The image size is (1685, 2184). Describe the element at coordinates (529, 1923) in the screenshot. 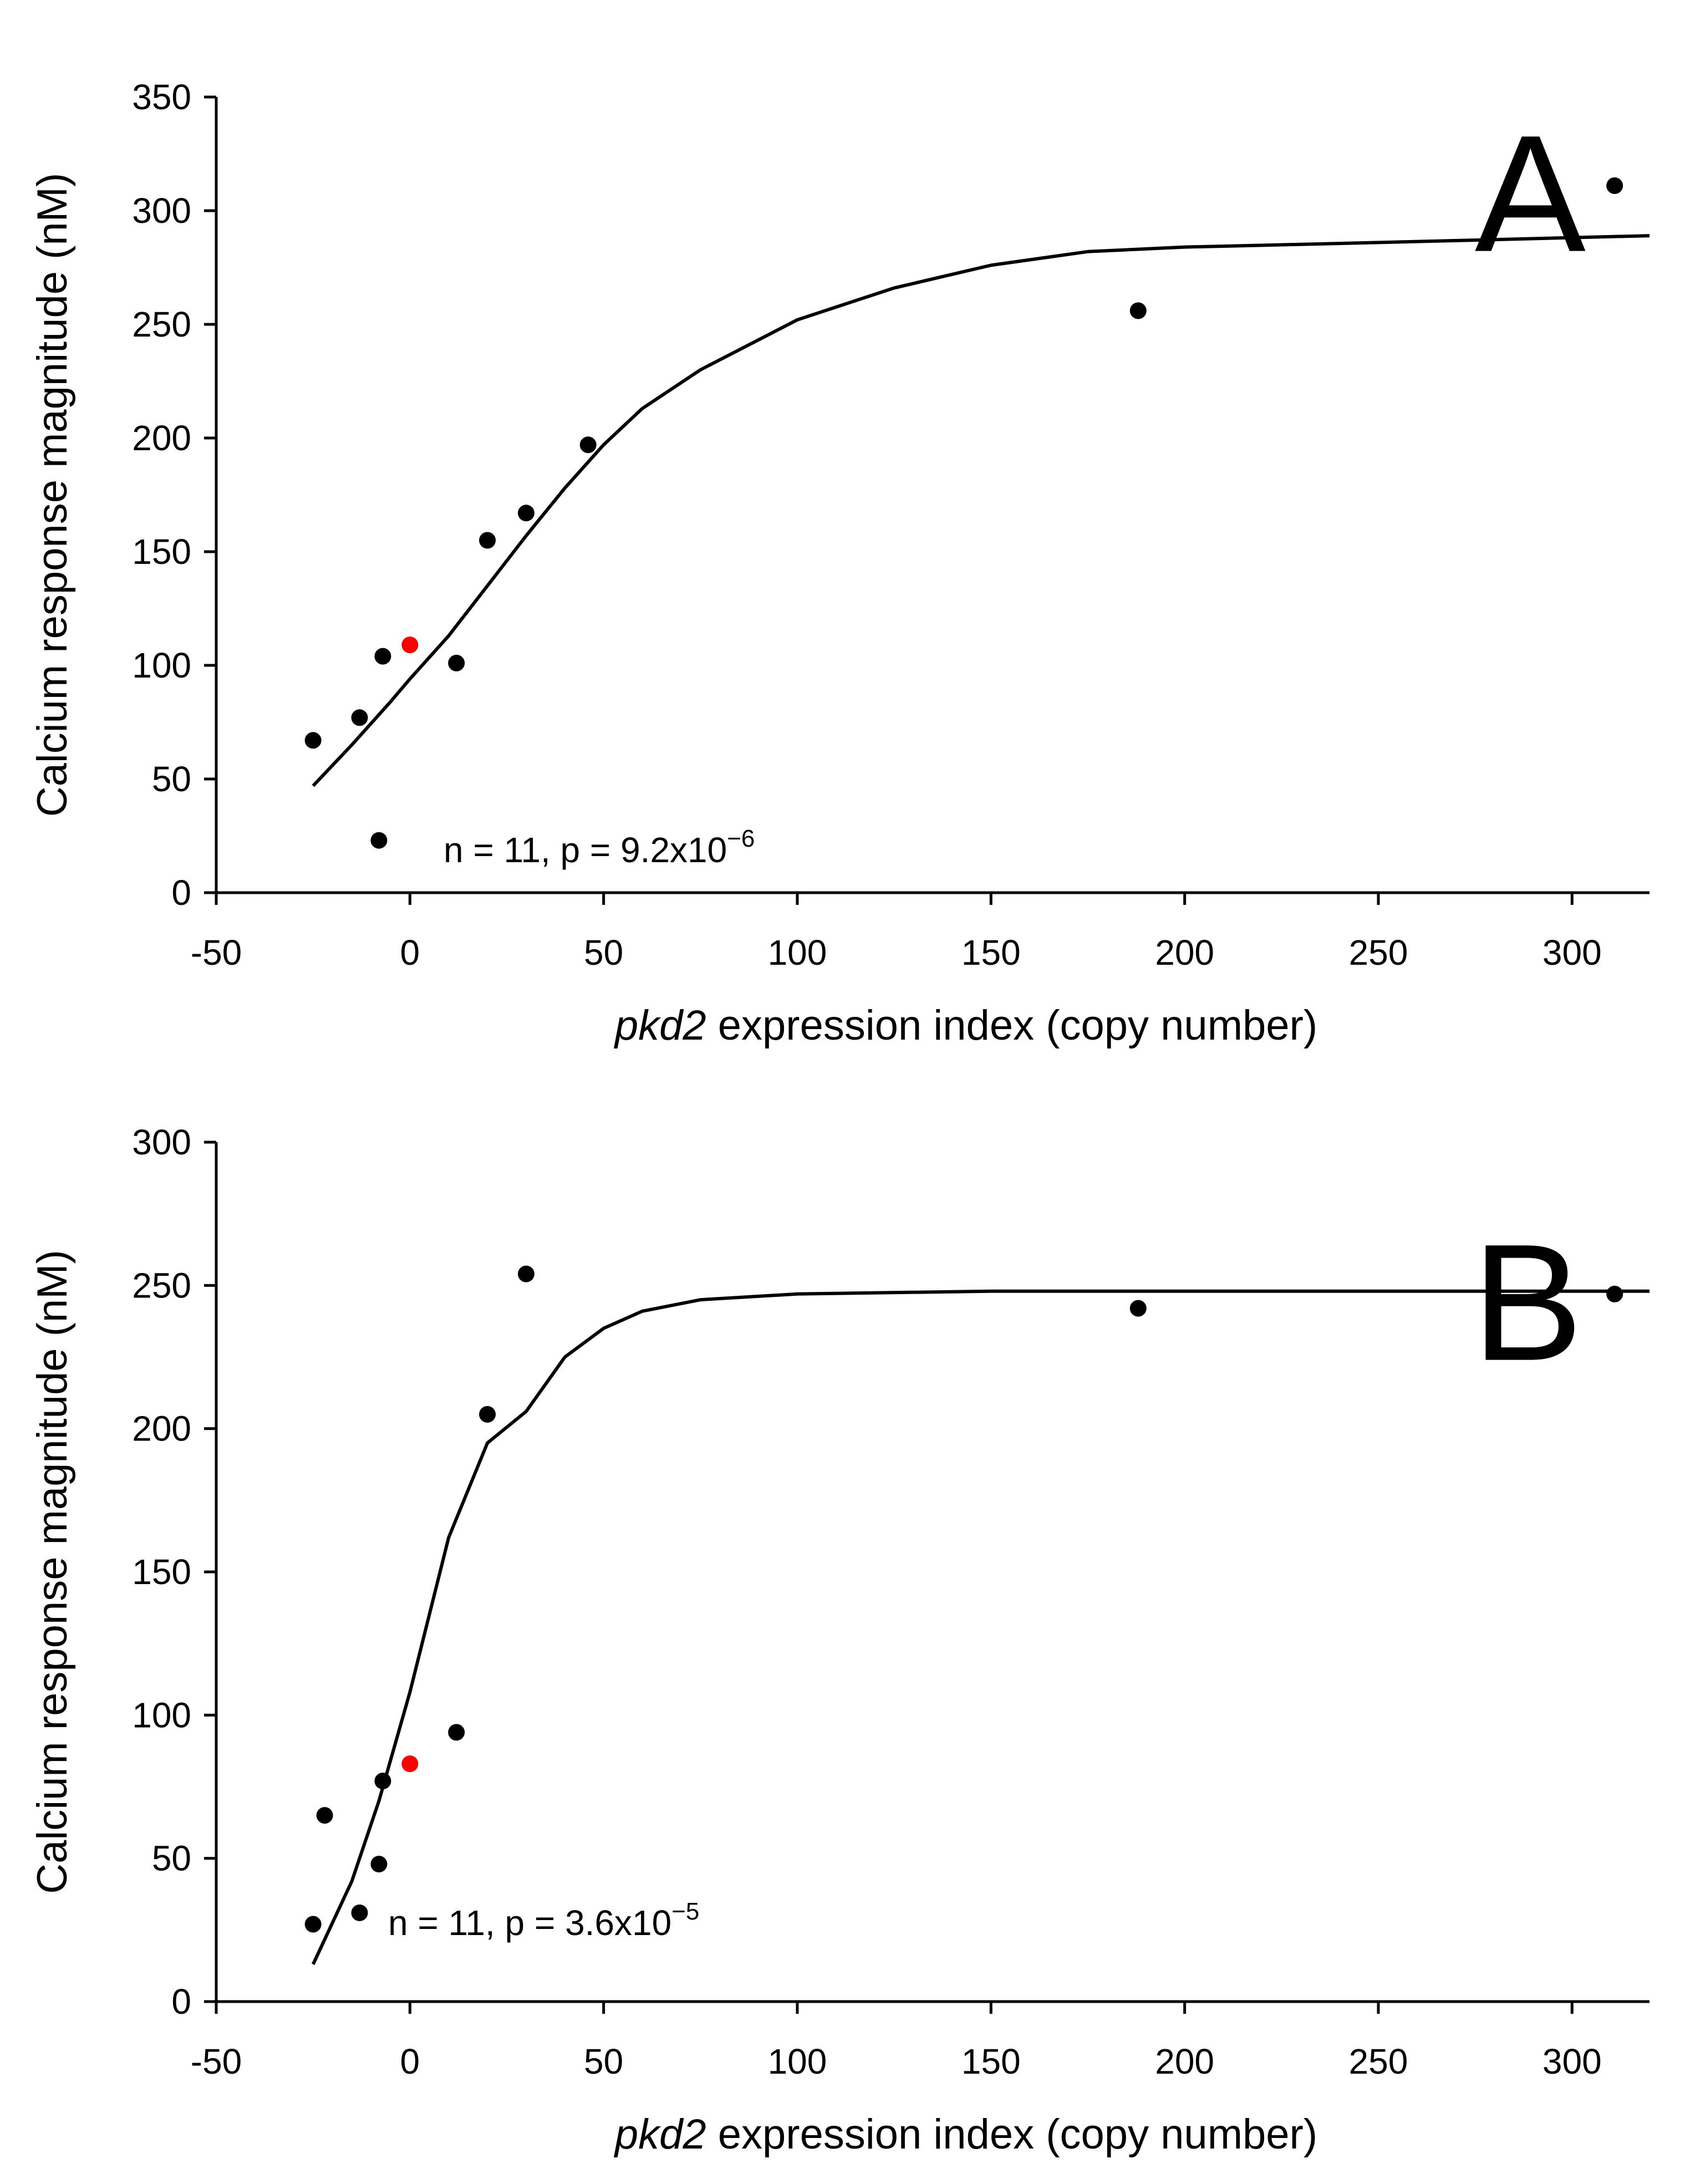

I see `stats-annotation-text: n = 11, p = 3.6x10` at that location.